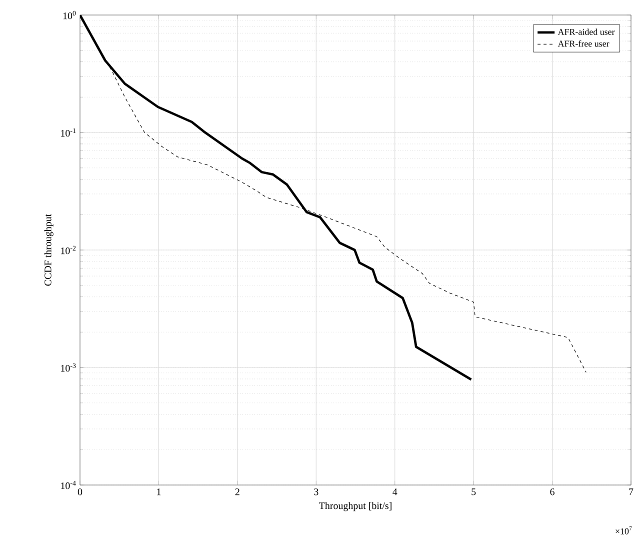  I want to click on y-tick-label: 10$^{-3}$, so click(68, 367).